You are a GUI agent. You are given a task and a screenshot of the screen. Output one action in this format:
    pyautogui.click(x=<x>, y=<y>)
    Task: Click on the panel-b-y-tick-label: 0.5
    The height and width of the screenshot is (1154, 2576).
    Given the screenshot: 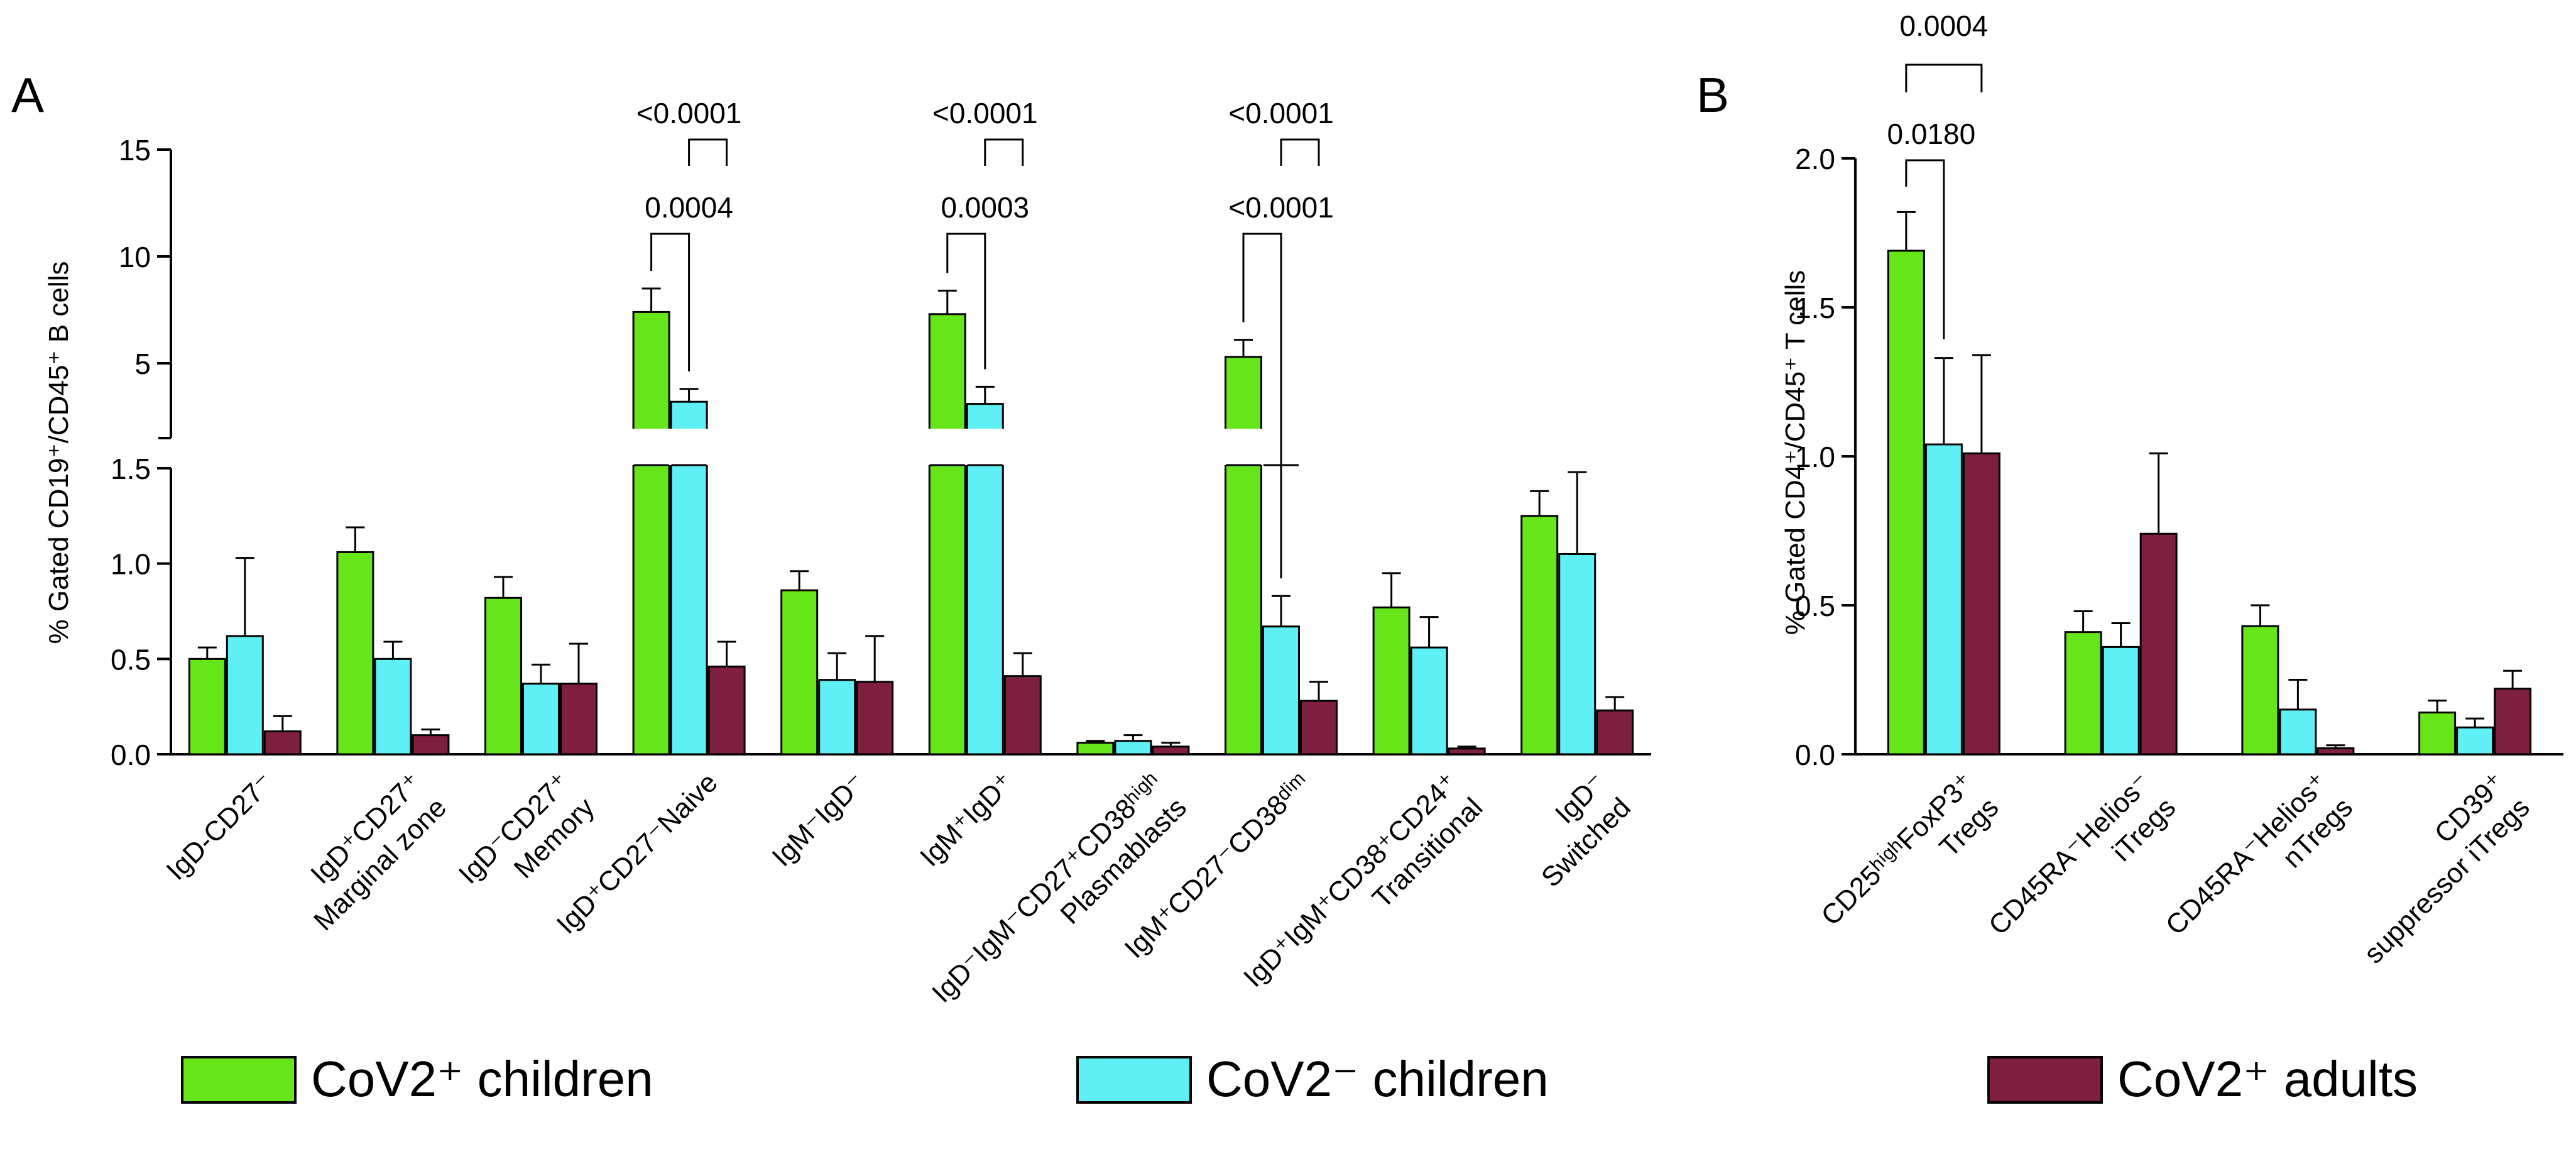 What is the action you would take?
    pyautogui.click(x=1815, y=606)
    